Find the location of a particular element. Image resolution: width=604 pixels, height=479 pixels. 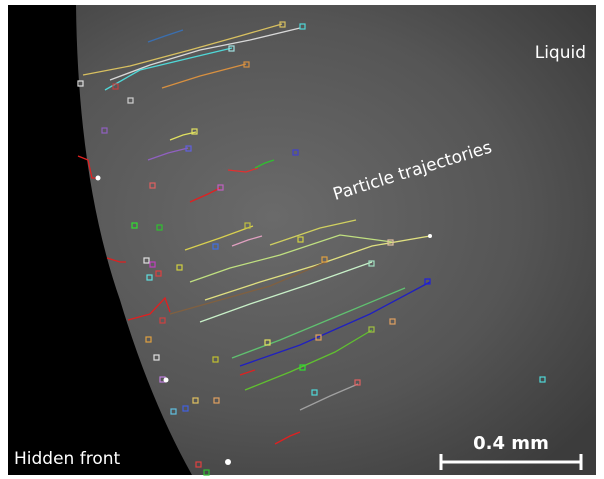

hidden-front-label: Hidden front is located at coordinates (67, 459).